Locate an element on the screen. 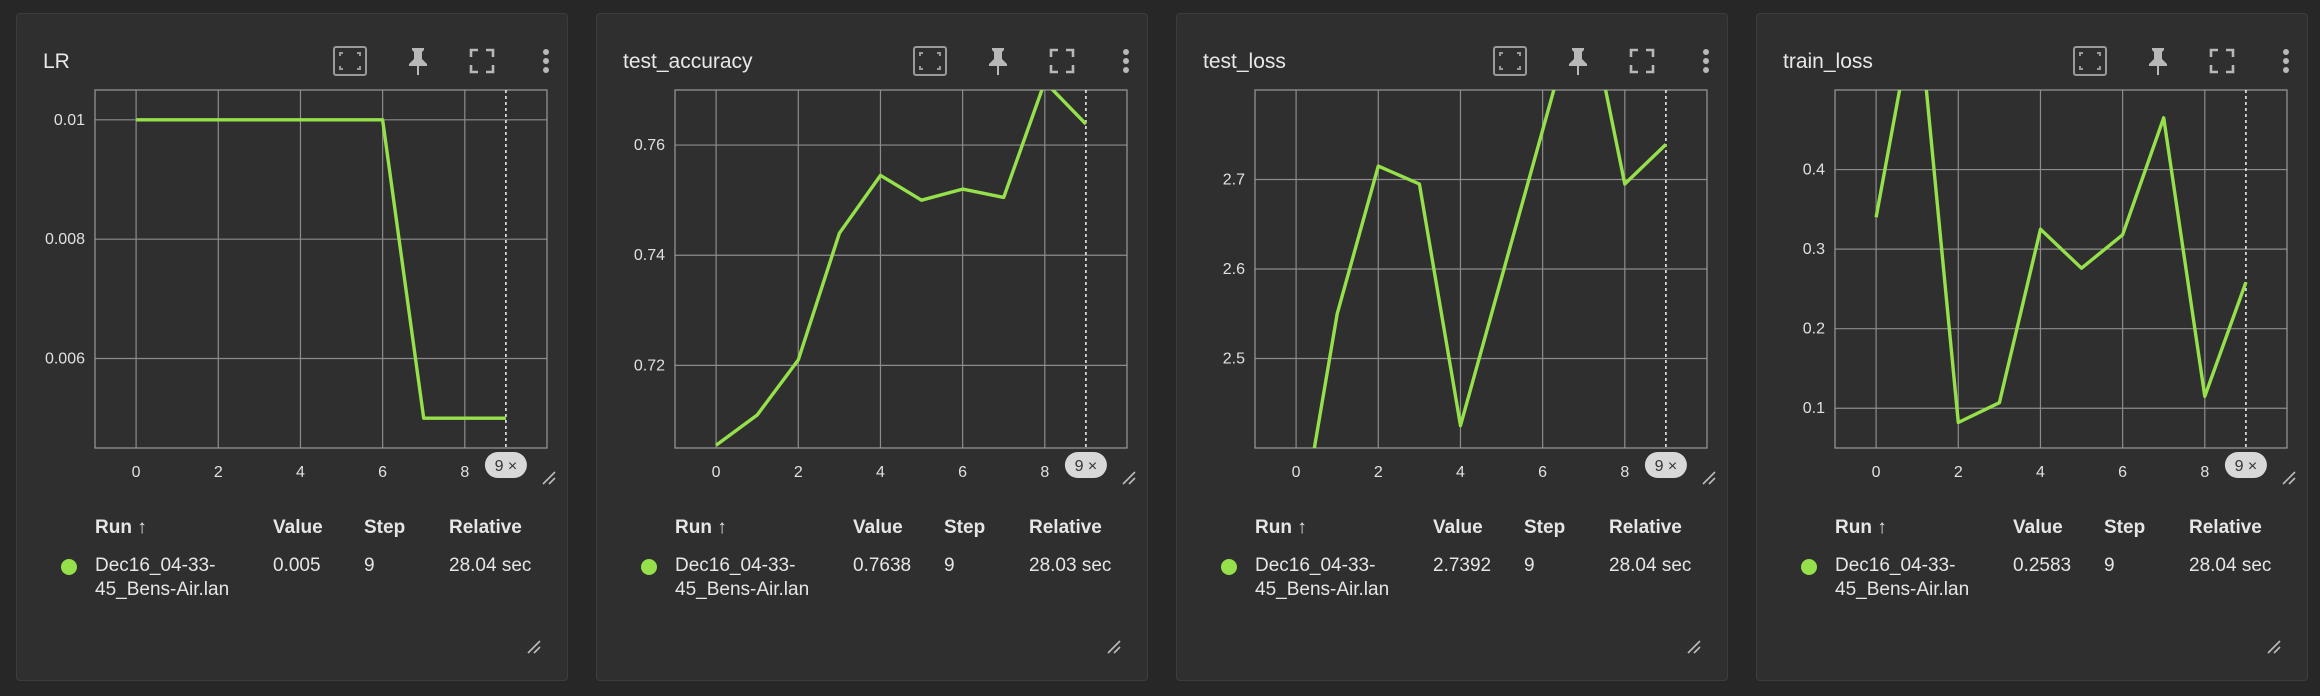  run-value: 0.005 is located at coordinates (297, 565).